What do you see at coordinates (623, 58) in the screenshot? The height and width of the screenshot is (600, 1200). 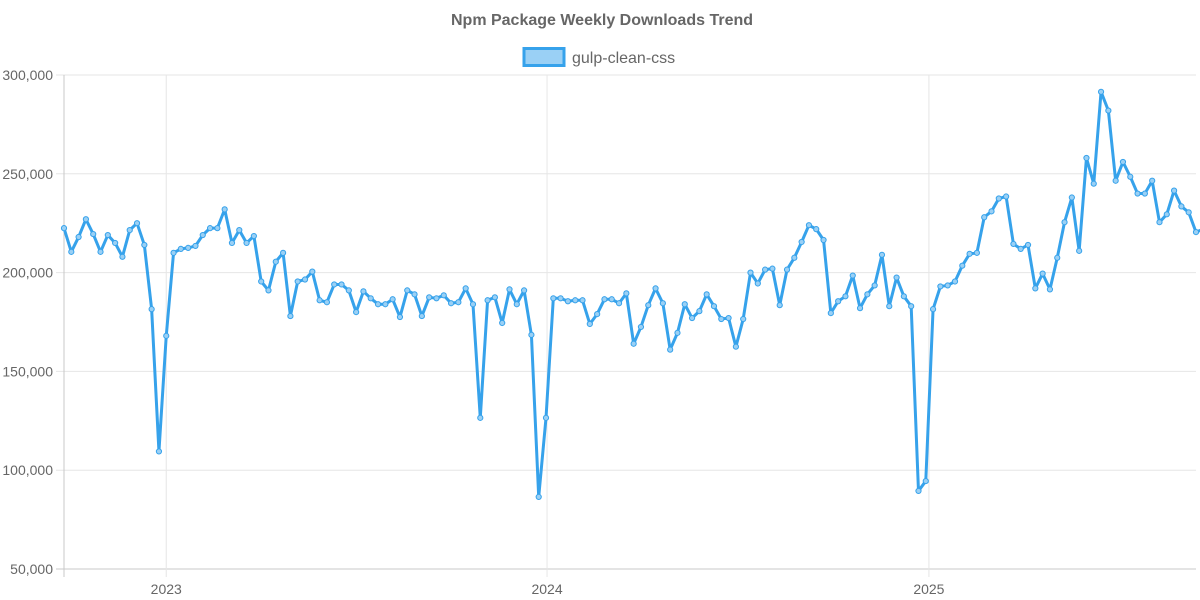 I see `legend-label: gulp-clean-css` at bounding box center [623, 58].